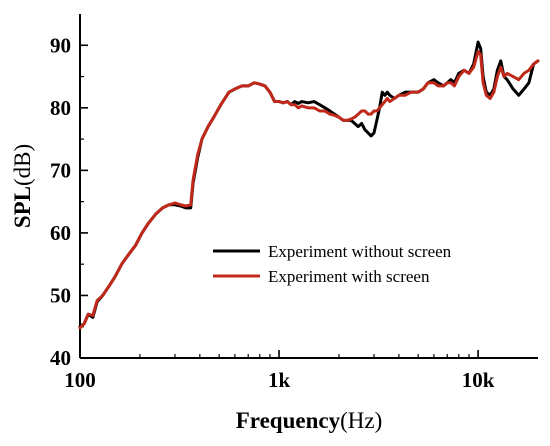 The width and height of the screenshot is (550, 446). What do you see at coordinates (60, 295) in the screenshot?
I see `y-tick-label: 50` at bounding box center [60, 295].